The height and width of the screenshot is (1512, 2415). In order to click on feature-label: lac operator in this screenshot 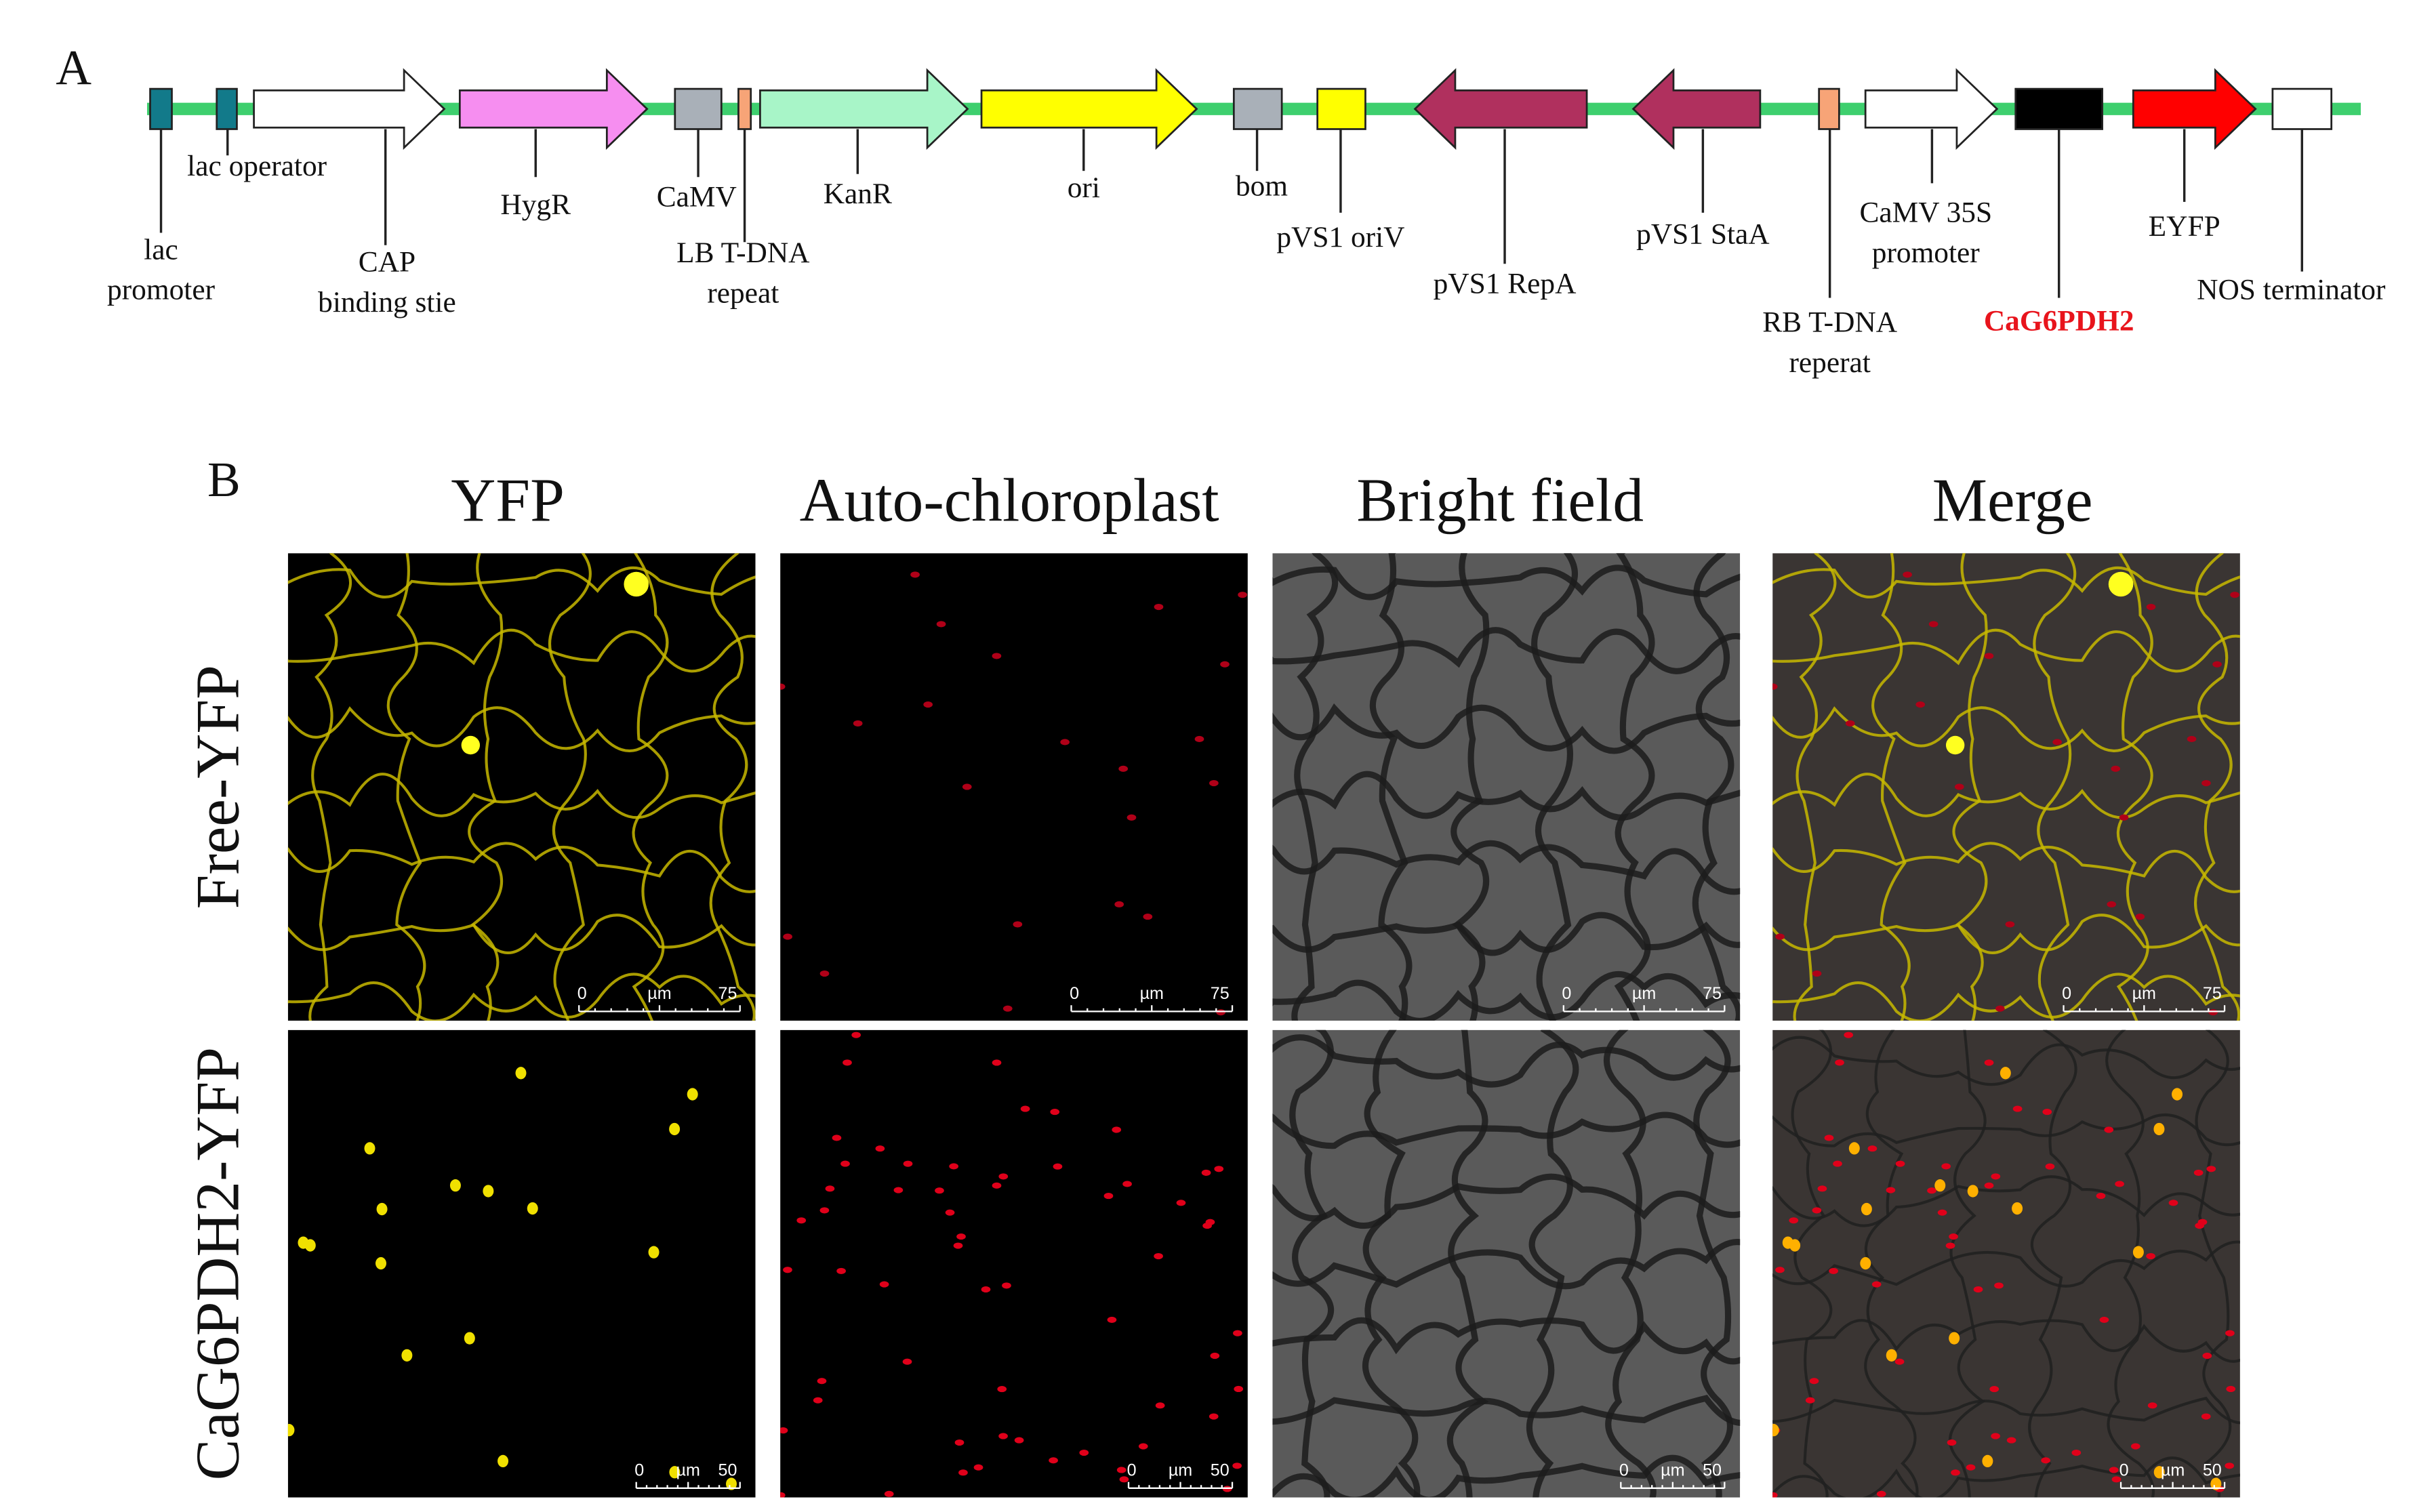, I will do `click(257, 166)`.